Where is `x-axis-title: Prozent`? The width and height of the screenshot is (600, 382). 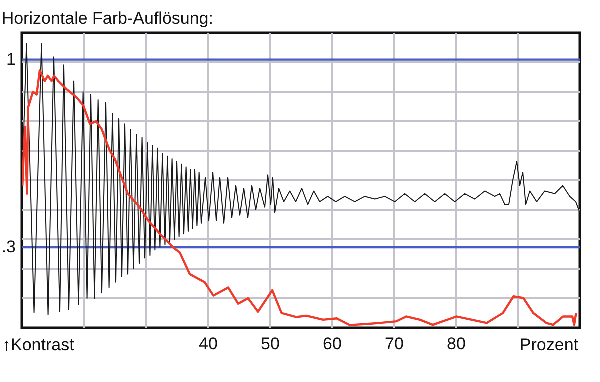 x-axis-title: Prozent is located at coordinates (549, 345).